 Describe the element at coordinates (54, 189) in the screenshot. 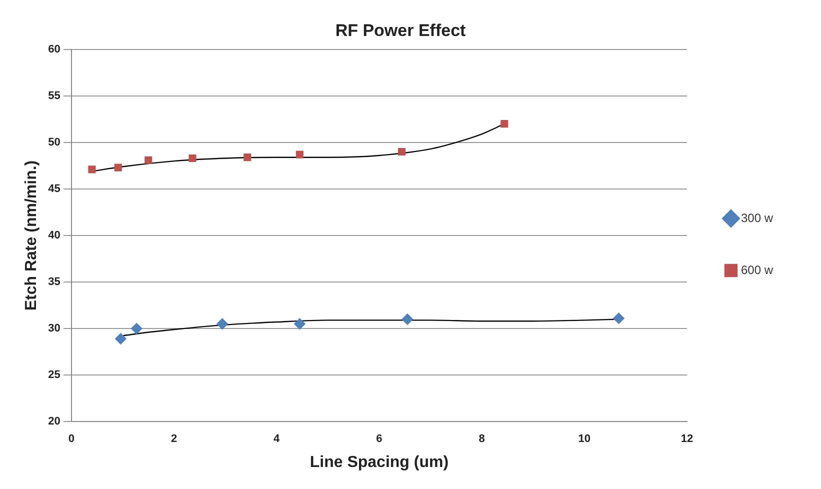

I see `y-tick-label: 45` at that location.